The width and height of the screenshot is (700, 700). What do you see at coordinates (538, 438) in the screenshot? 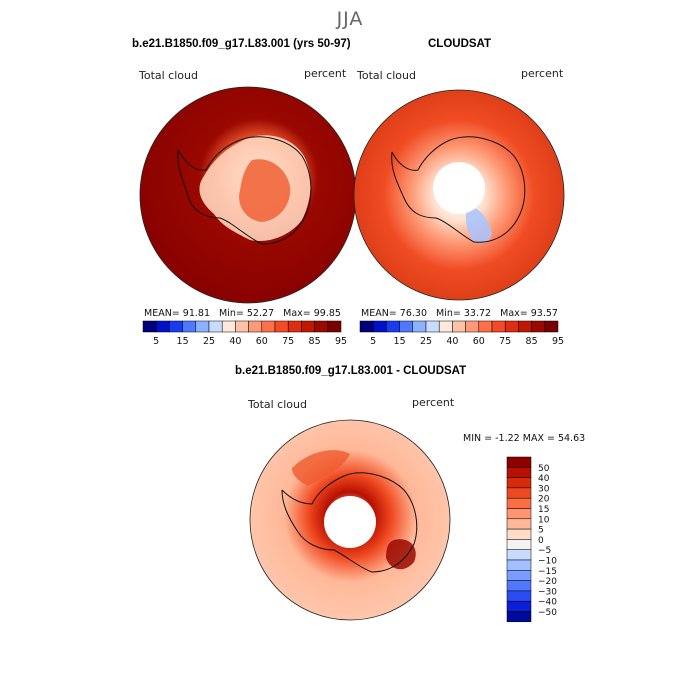
I see `diff-max-label: MAX =` at bounding box center [538, 438].